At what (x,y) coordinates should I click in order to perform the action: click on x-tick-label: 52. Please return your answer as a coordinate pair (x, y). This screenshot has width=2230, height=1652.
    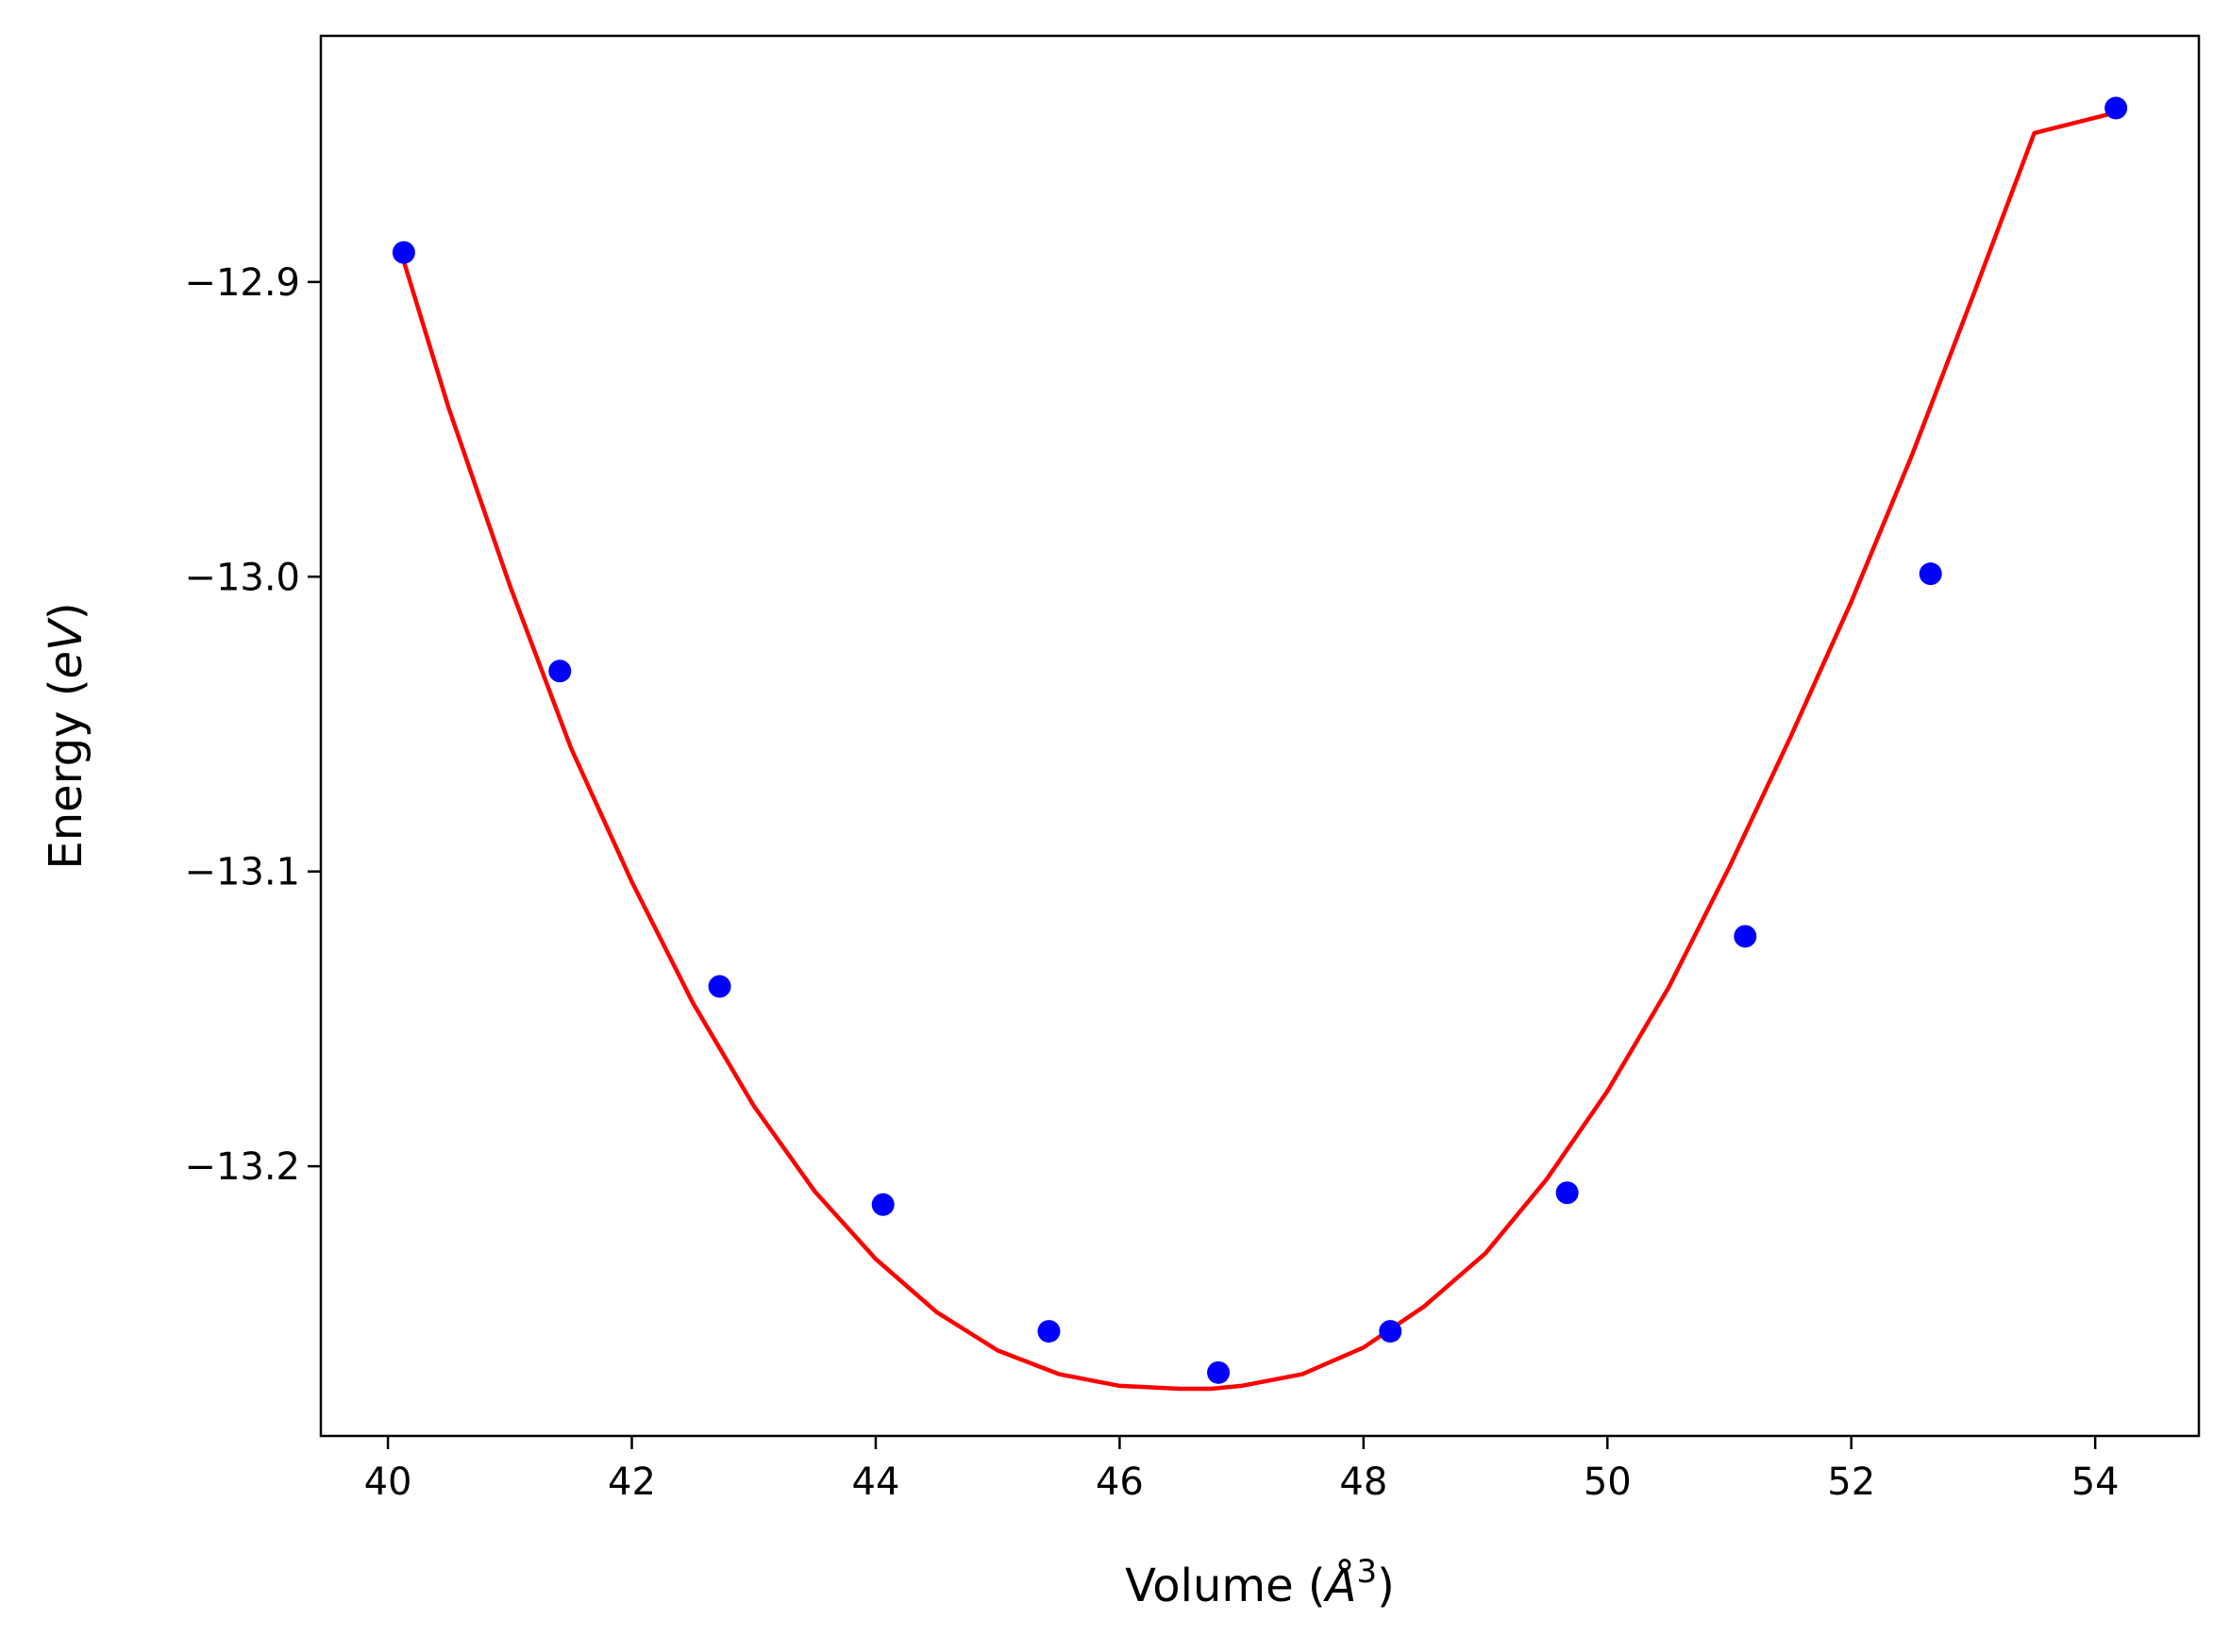
    Looking at the image, I should click on (1851, 1482).